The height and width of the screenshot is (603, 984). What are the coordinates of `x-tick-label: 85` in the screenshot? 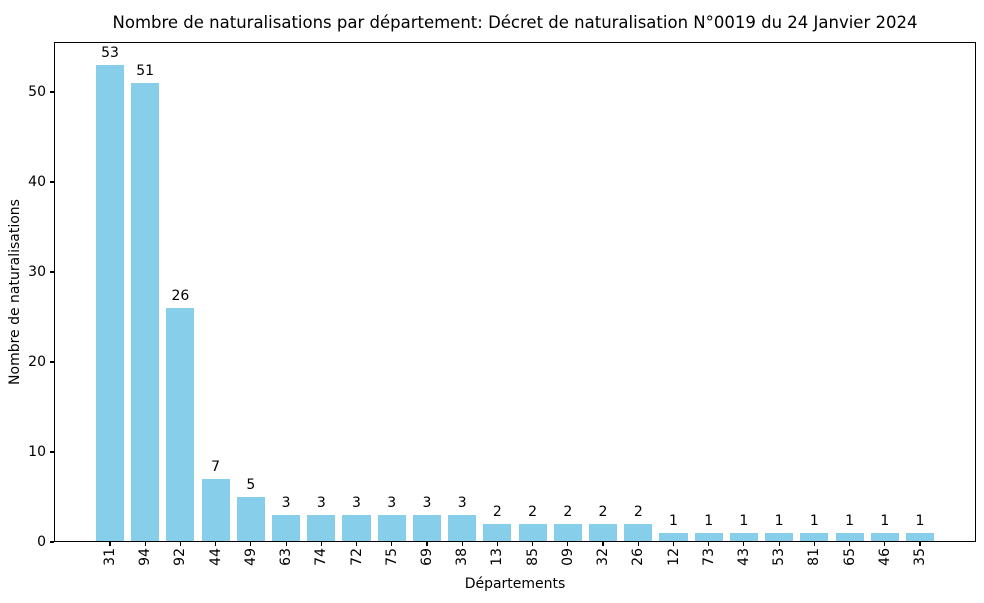 It's located at (532, 557).